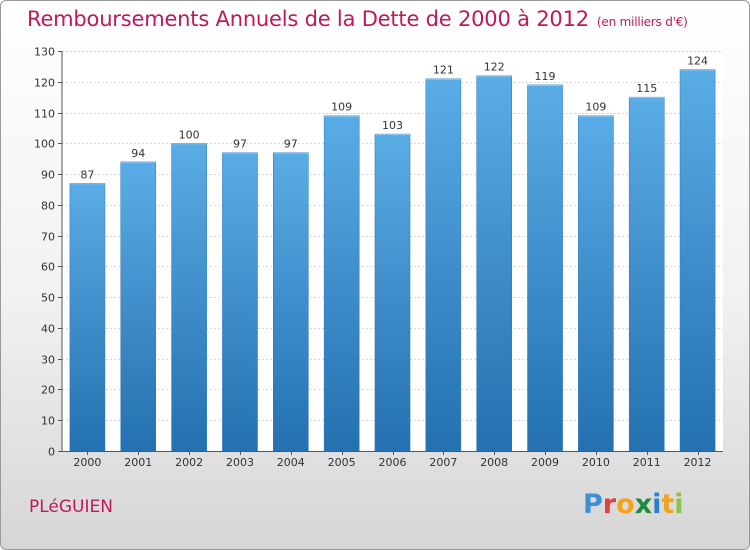 Image resolution: width=750 pixels, height=550 pixels. What do you see at coordinates (138, 462) in the screenshot?
I see `x-tick-label: 2001` at bounding box center [138, 462].